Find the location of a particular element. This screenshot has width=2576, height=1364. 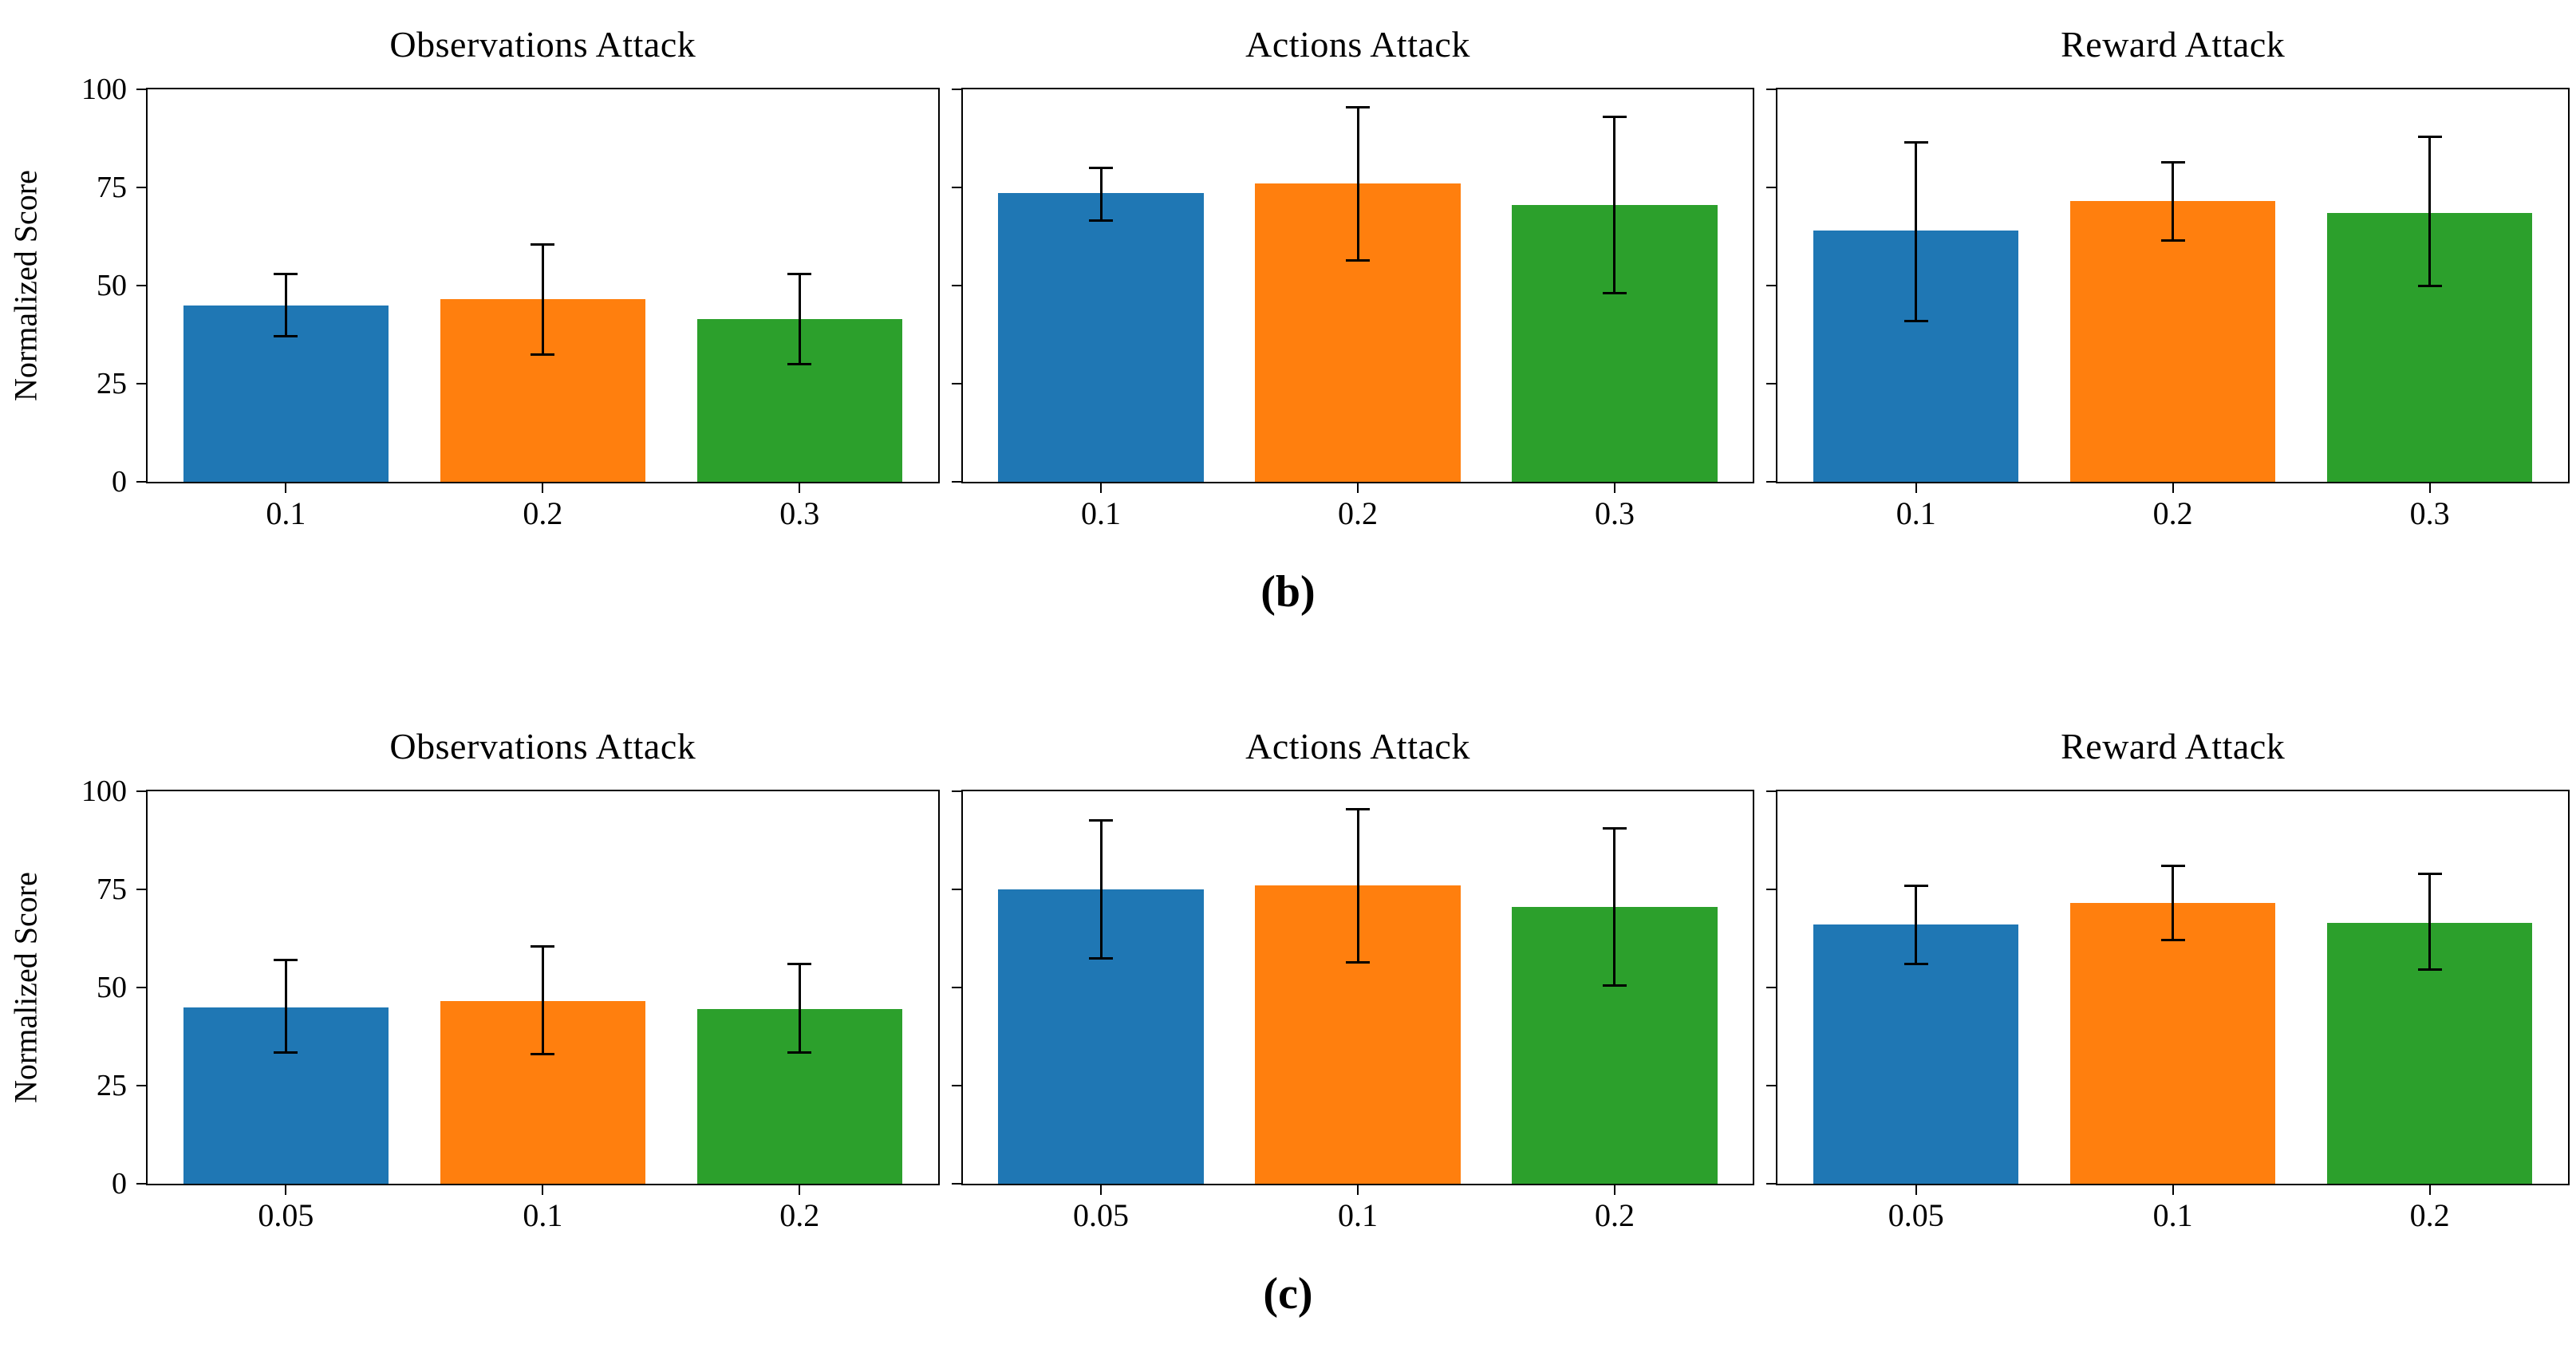

subplot-c-actions: Actions Attack 0.05 0.1 0.2 is located at coordinates (1353, 967).